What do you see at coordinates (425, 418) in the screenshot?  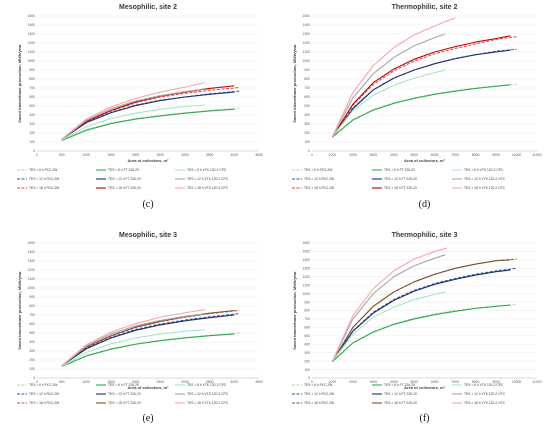 I see `panel-caption: (f)` at bounding box center [425, 418].